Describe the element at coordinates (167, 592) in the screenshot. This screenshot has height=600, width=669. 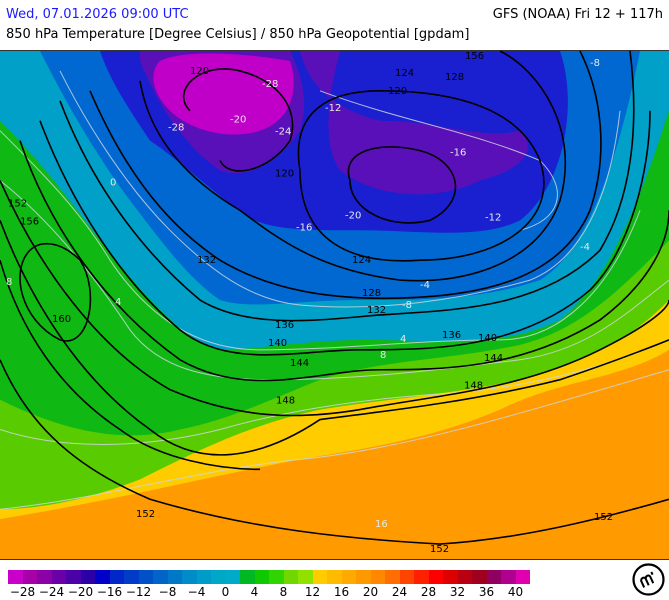
I see `legend-tick-label: −8` at that location.